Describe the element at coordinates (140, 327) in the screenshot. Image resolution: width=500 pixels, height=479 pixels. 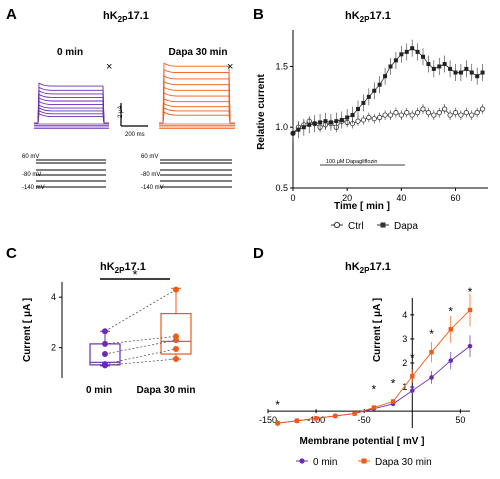
I see `panel-c-boxes` at that location.